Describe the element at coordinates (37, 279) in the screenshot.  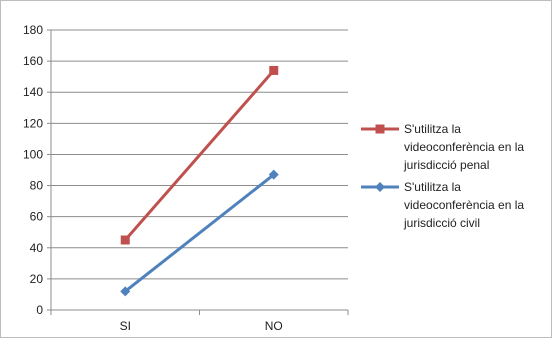
I see `y-tick-label: 20` at that location.